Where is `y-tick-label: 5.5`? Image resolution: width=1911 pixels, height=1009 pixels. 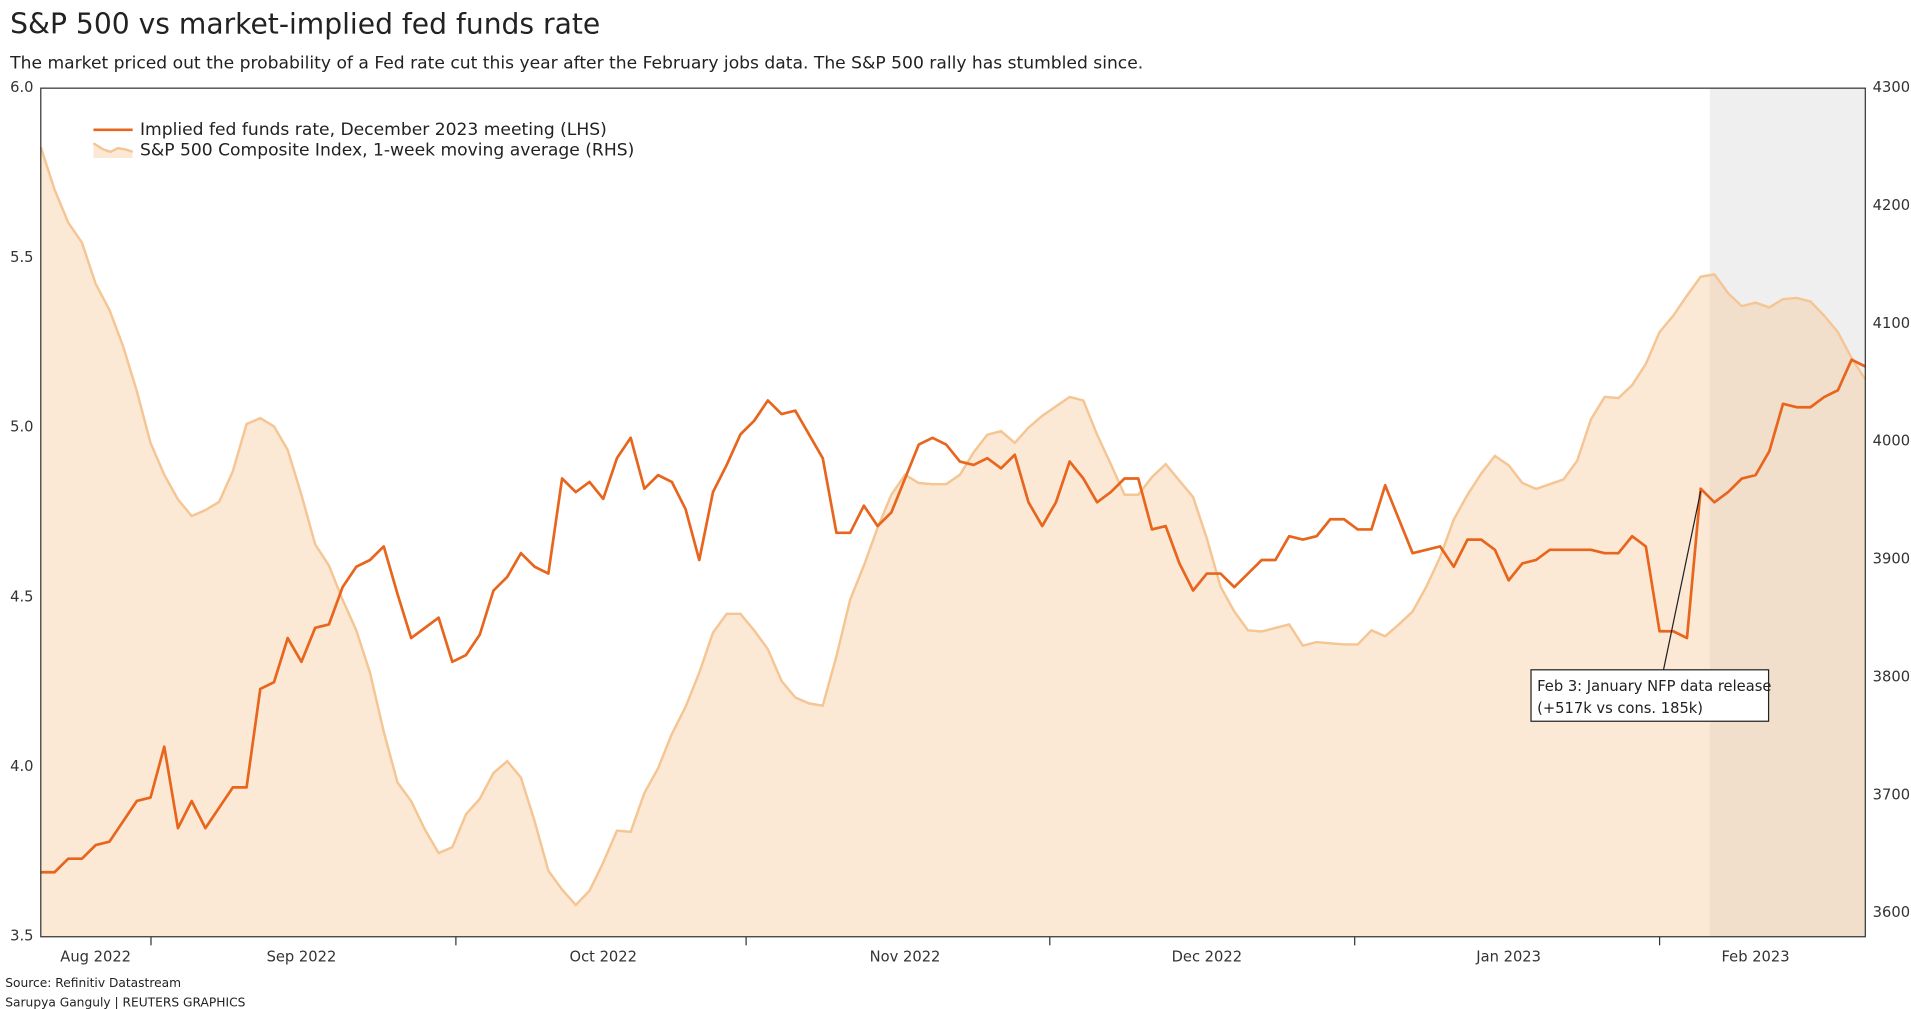
y-tick-label: 5.5 is located at coordinates (21, 257).